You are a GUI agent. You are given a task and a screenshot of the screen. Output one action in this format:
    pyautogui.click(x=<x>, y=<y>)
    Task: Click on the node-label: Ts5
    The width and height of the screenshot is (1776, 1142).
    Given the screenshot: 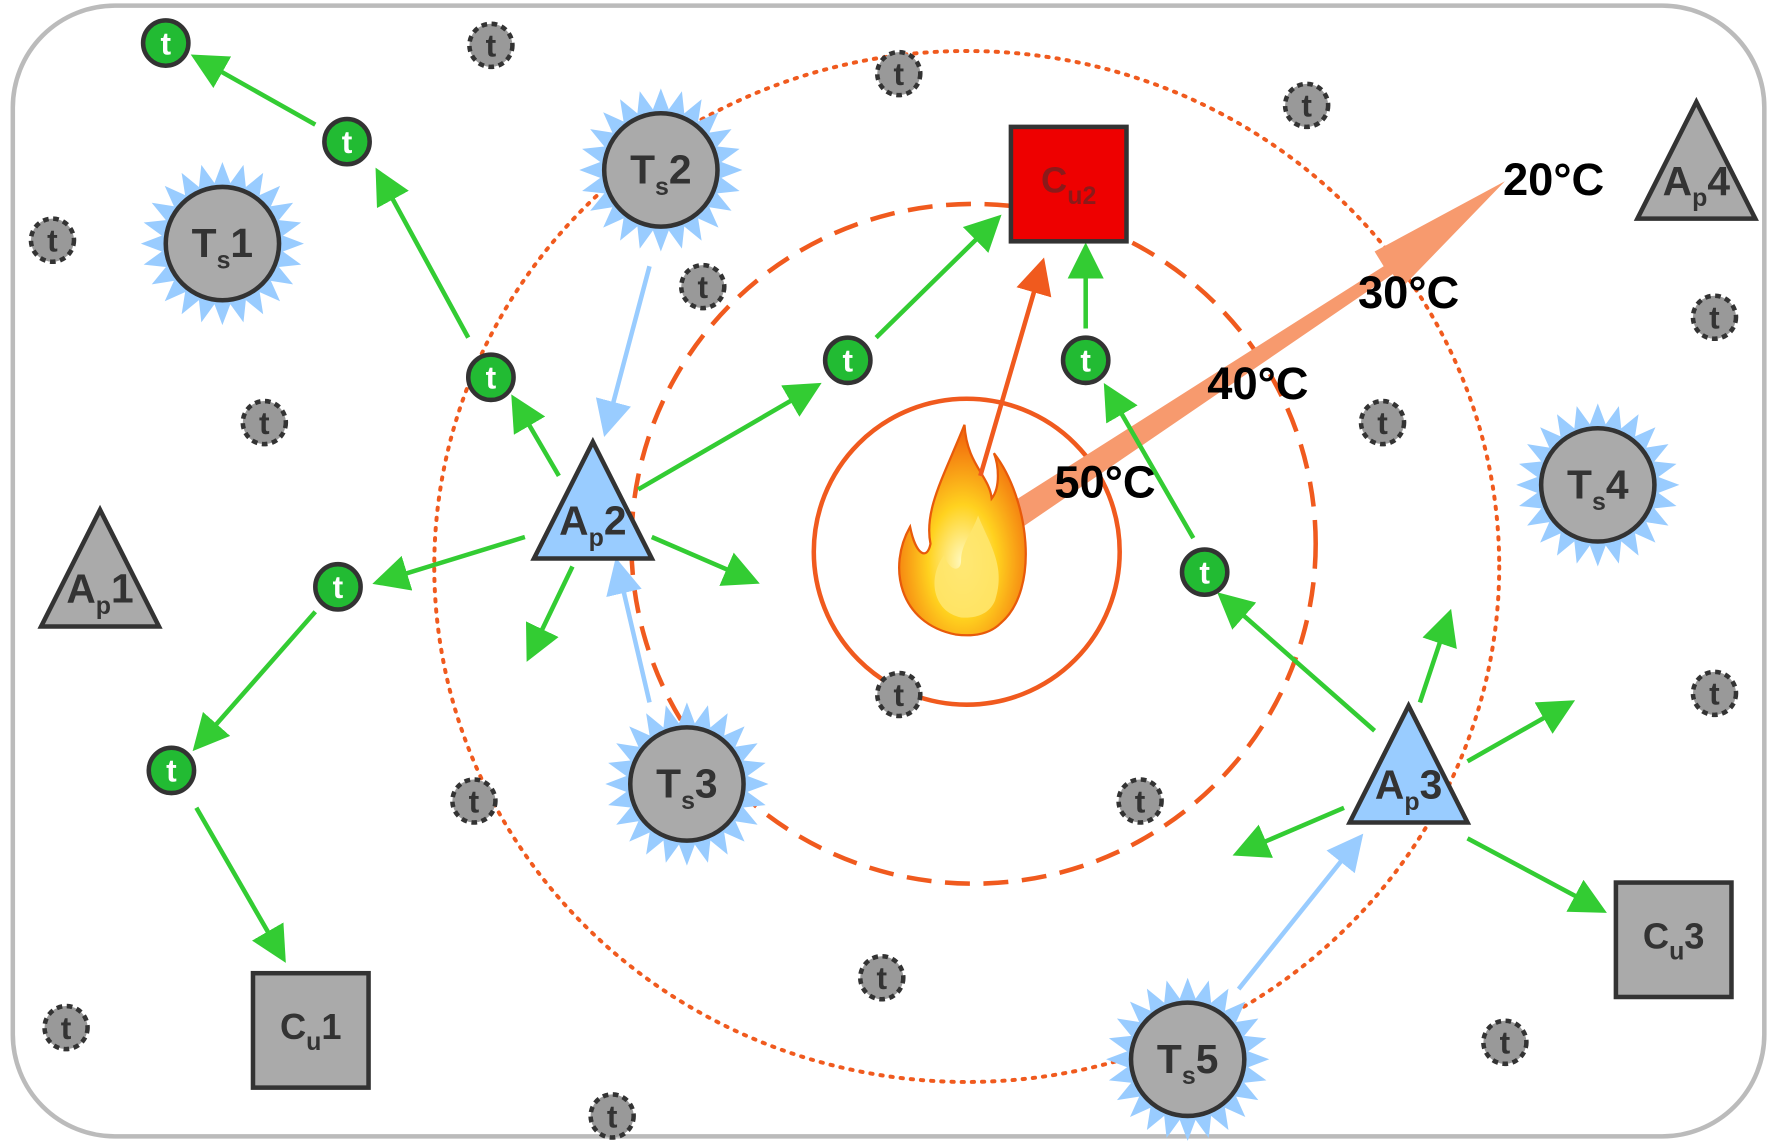 What is the action you would take?
    pyautogui.click(x=1187, y=1063)
    